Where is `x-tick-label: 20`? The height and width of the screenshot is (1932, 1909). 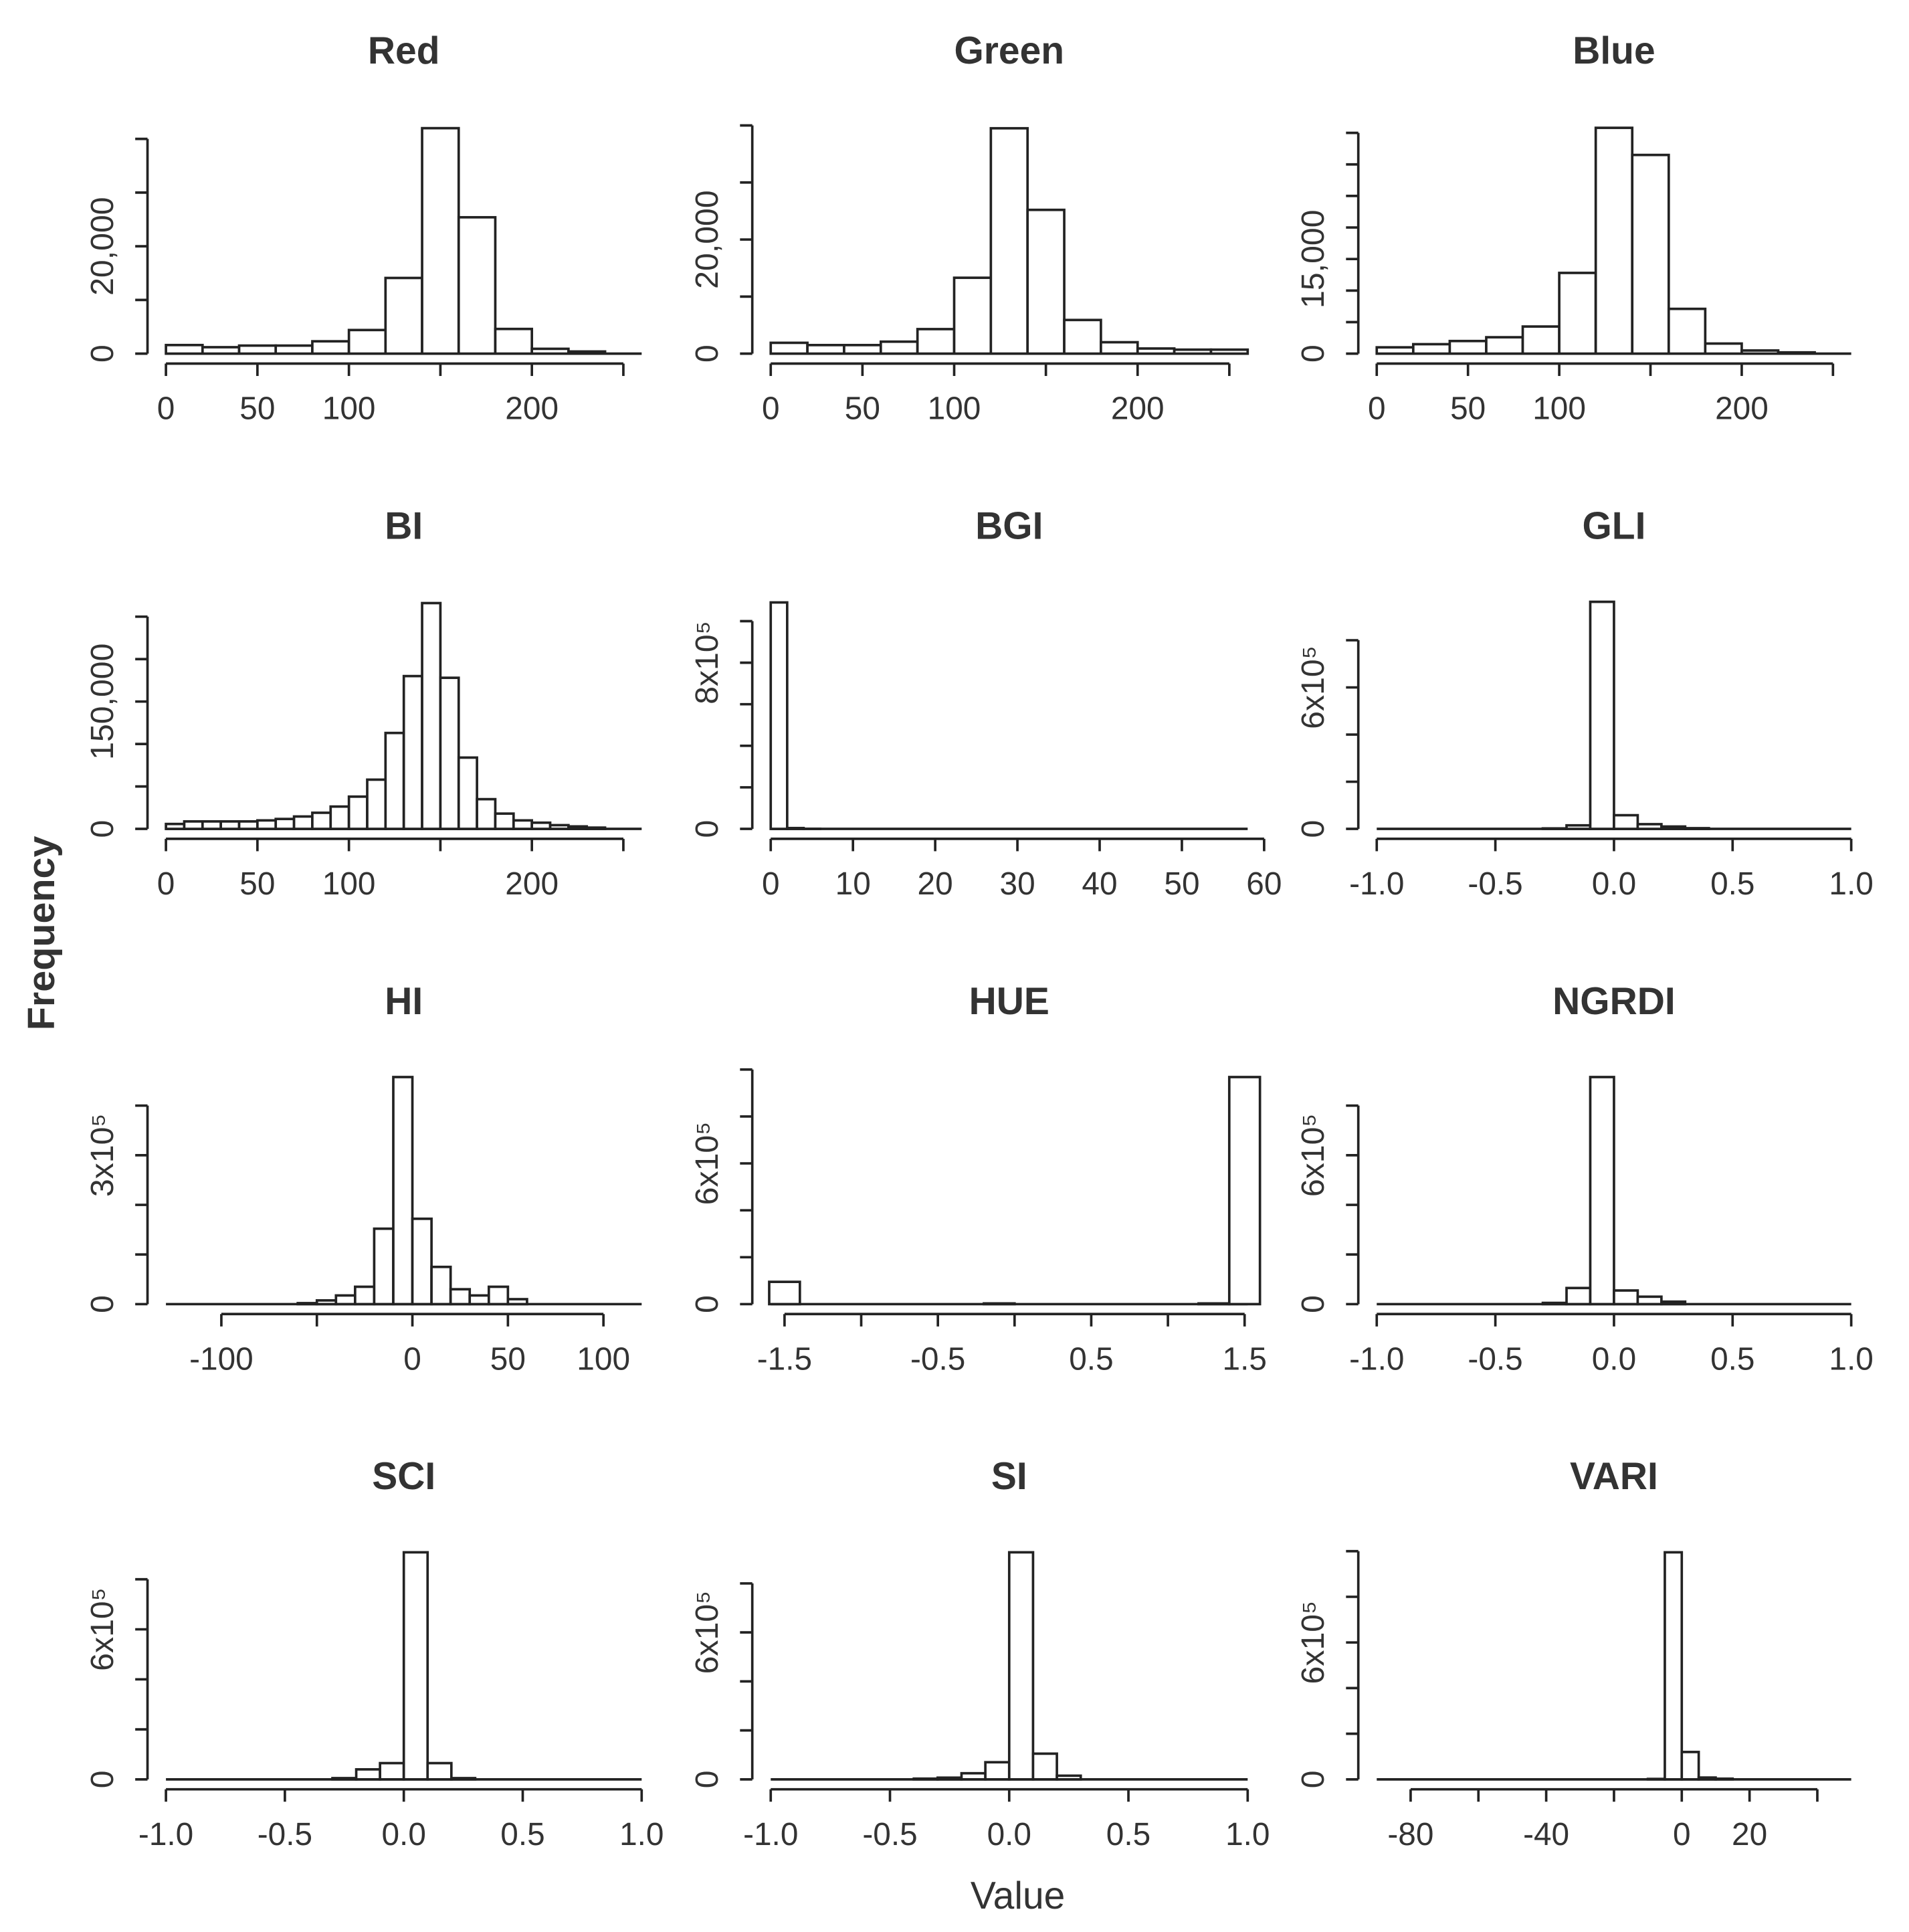 x-tick-label: 20 is located at coordinates (936, 884).